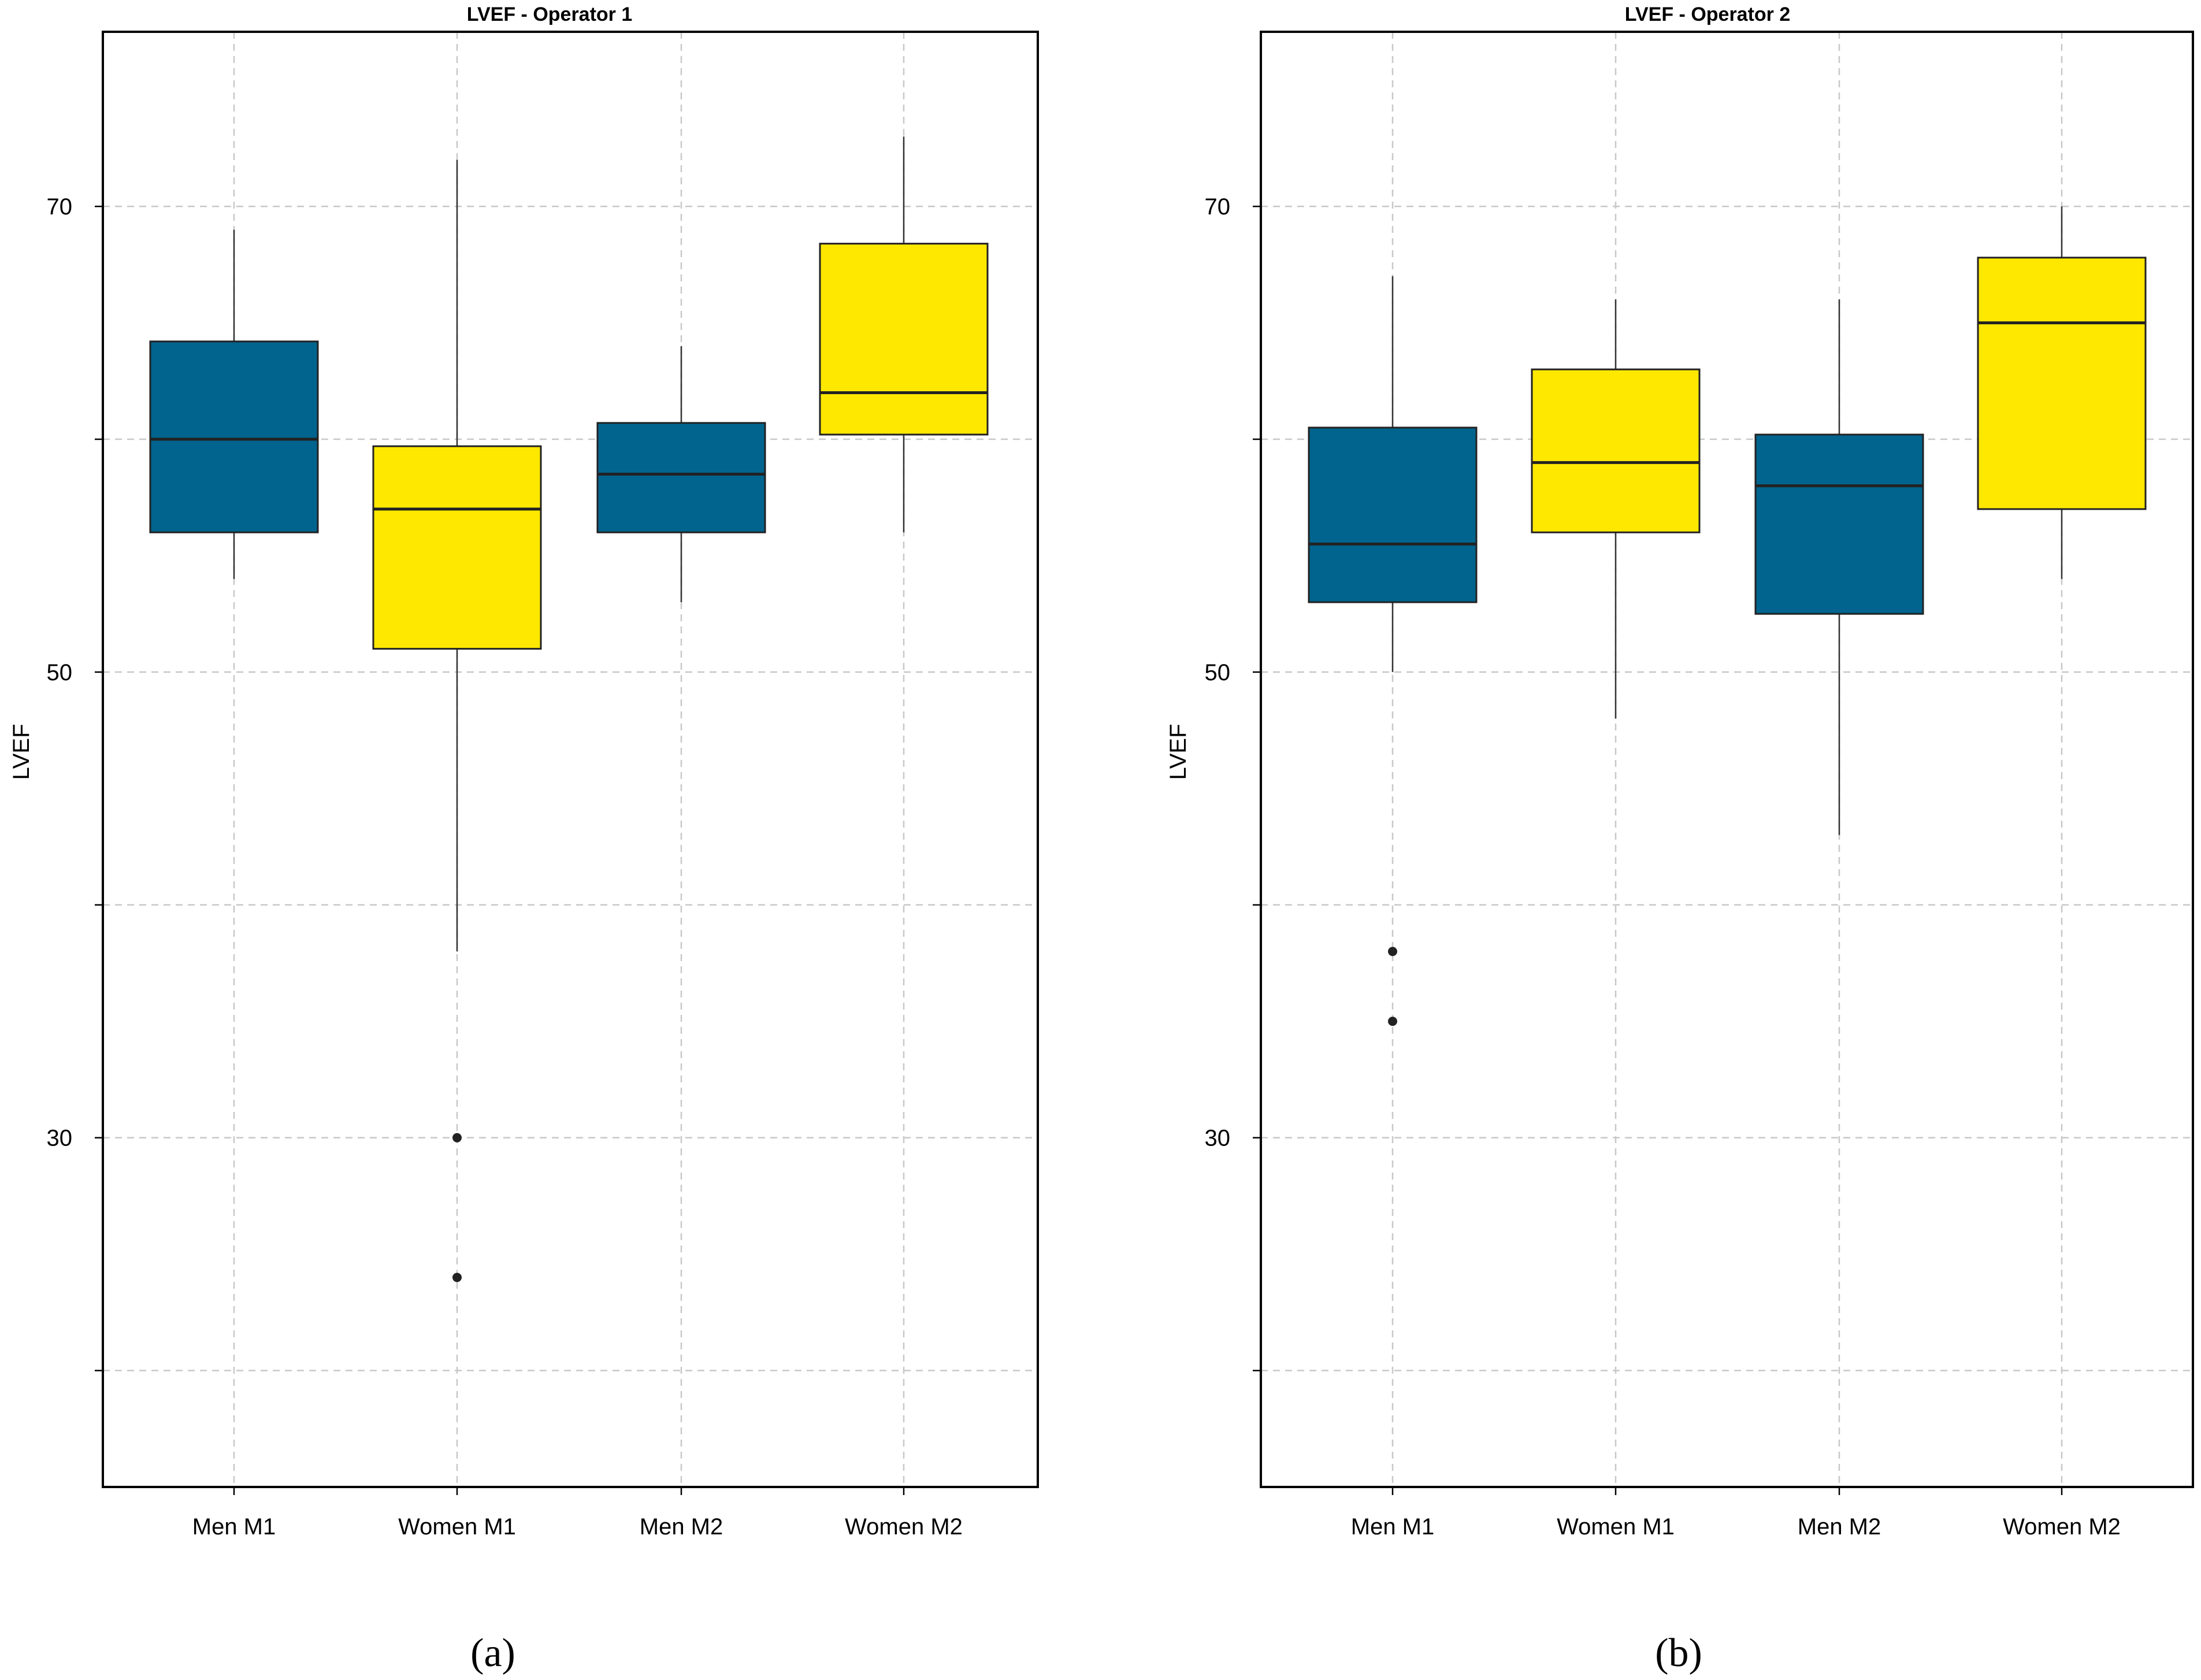 Image resolution: width=2201 pixels, height=1680 pixels. What do you see at coordinates (492, 1653) in the screenshot?
I see `panel-label-a: (a)` at bounding box center [492, 1653].